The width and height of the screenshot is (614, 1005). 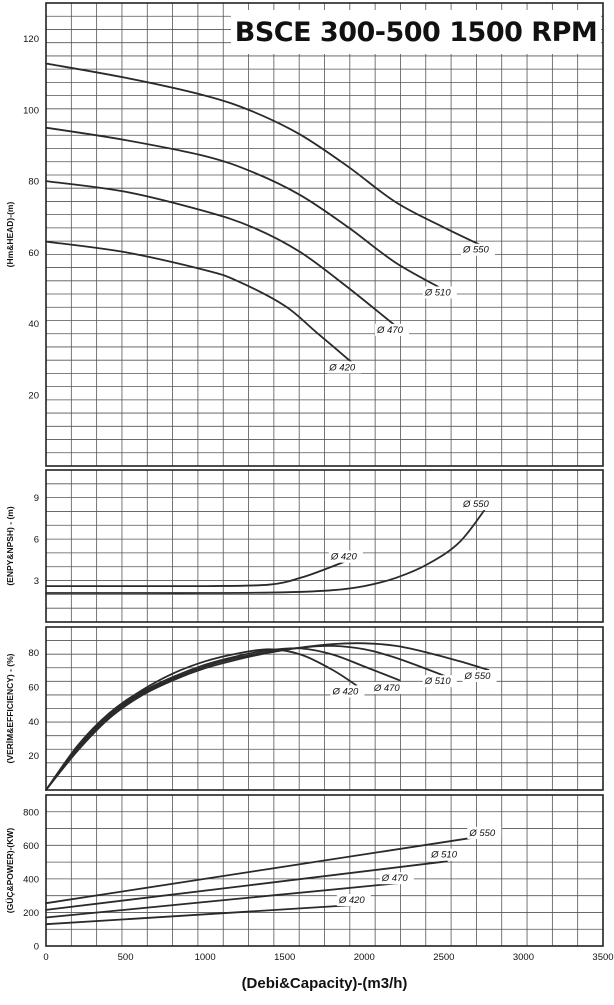 I want to click on y-tick-label: 800, so click(x=31, y=812).